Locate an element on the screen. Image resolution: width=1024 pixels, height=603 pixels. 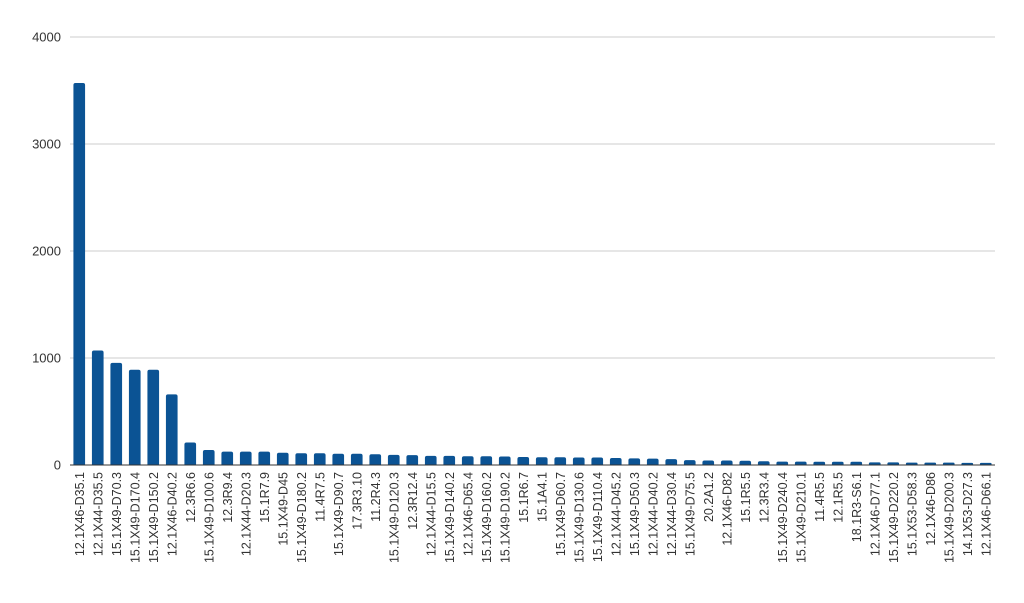
x-tick-label: 12.1X46-D77.1 is located at coordinates (875, 514).